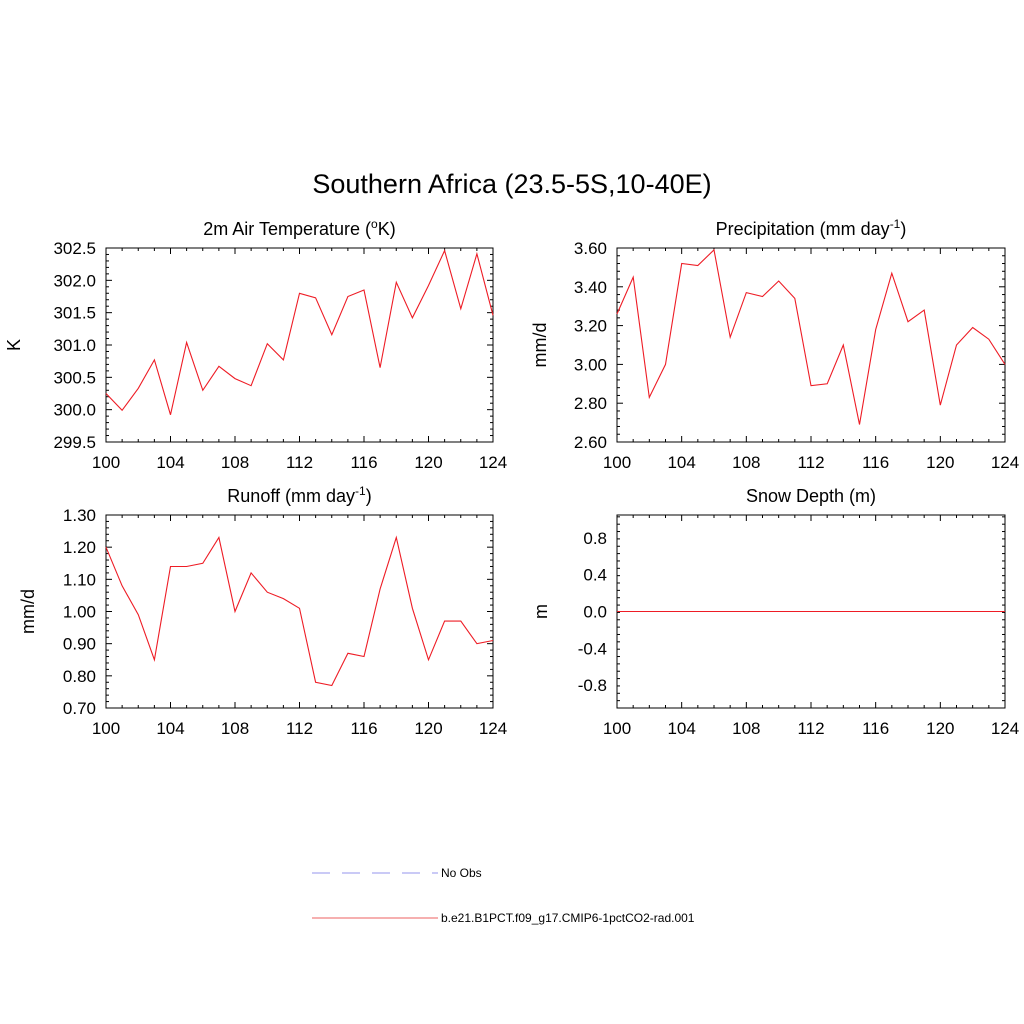 The width and height of the screenshot is (1024, 1024). What do you see at coordinates (74, 313) in the screenshot?
I see `y-tick-label: 301.5` at bounding box center [74, 313].